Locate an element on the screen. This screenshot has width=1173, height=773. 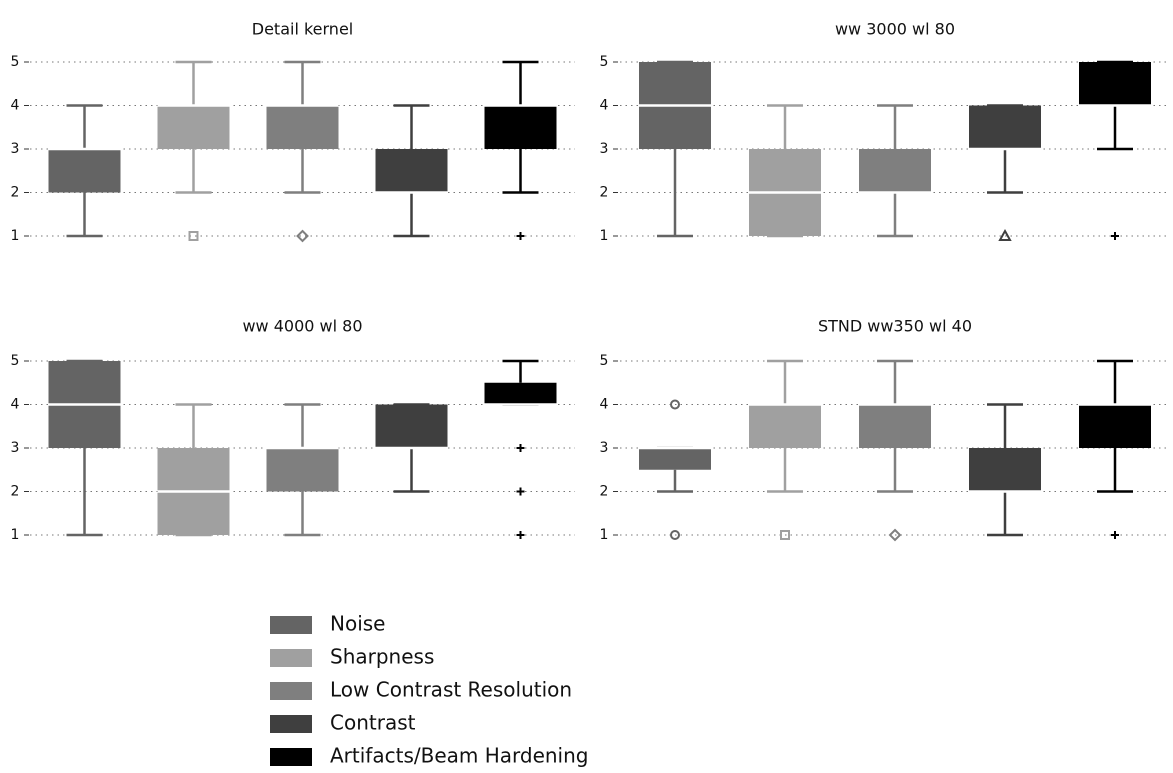
panel-title: ww 4000 wl 80 is located at coordinates (302, 326).